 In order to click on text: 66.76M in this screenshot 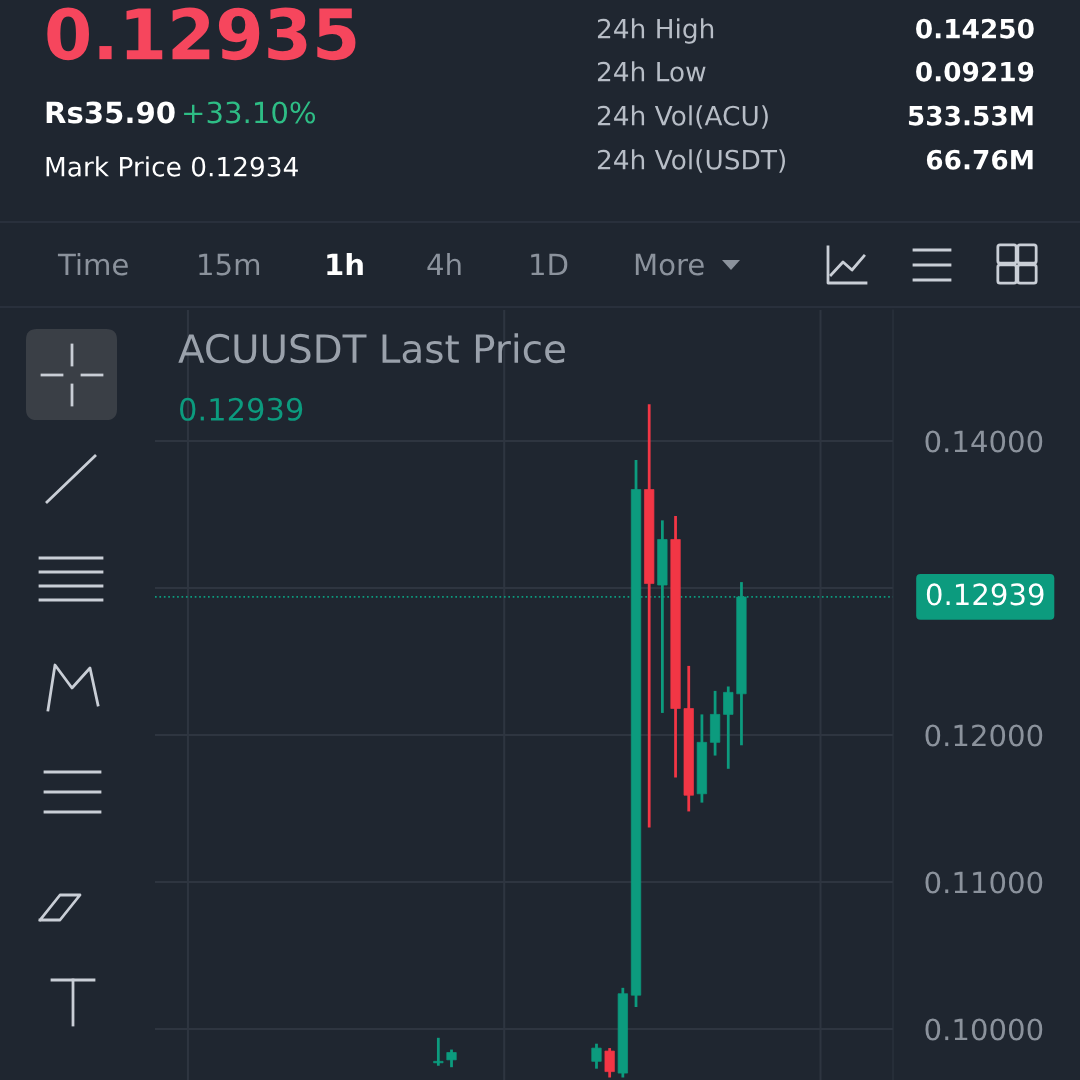, I will do `click(979, 159)`.